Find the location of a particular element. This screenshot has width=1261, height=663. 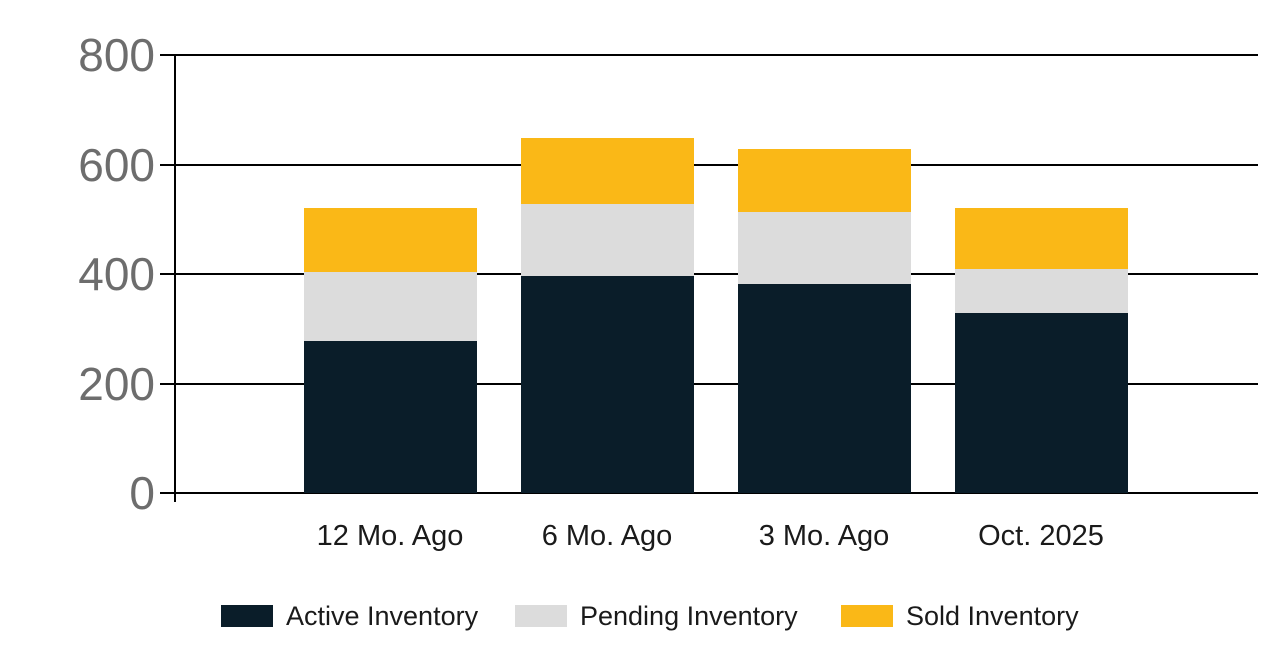

y-tick-label: 800 is located at coordinates (116, 55).